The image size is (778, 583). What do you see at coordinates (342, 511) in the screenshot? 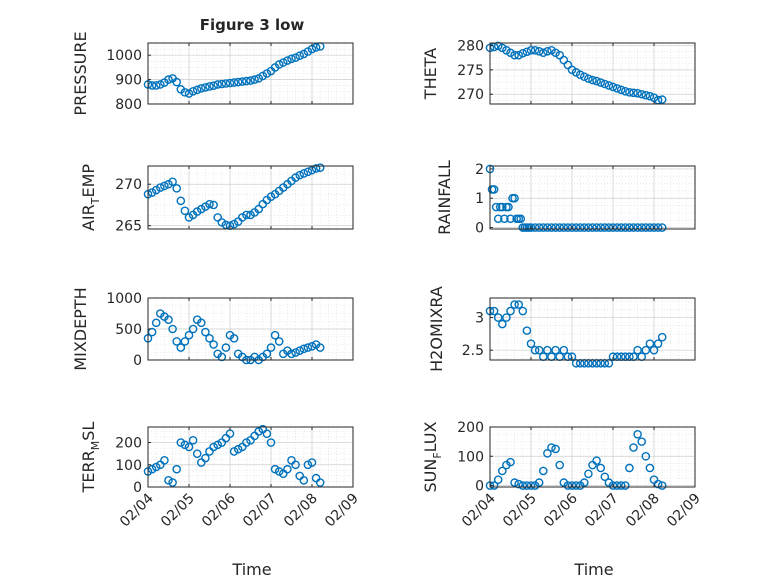
I see `x-tick-label: 02/09` at bounding box center [342, 511].